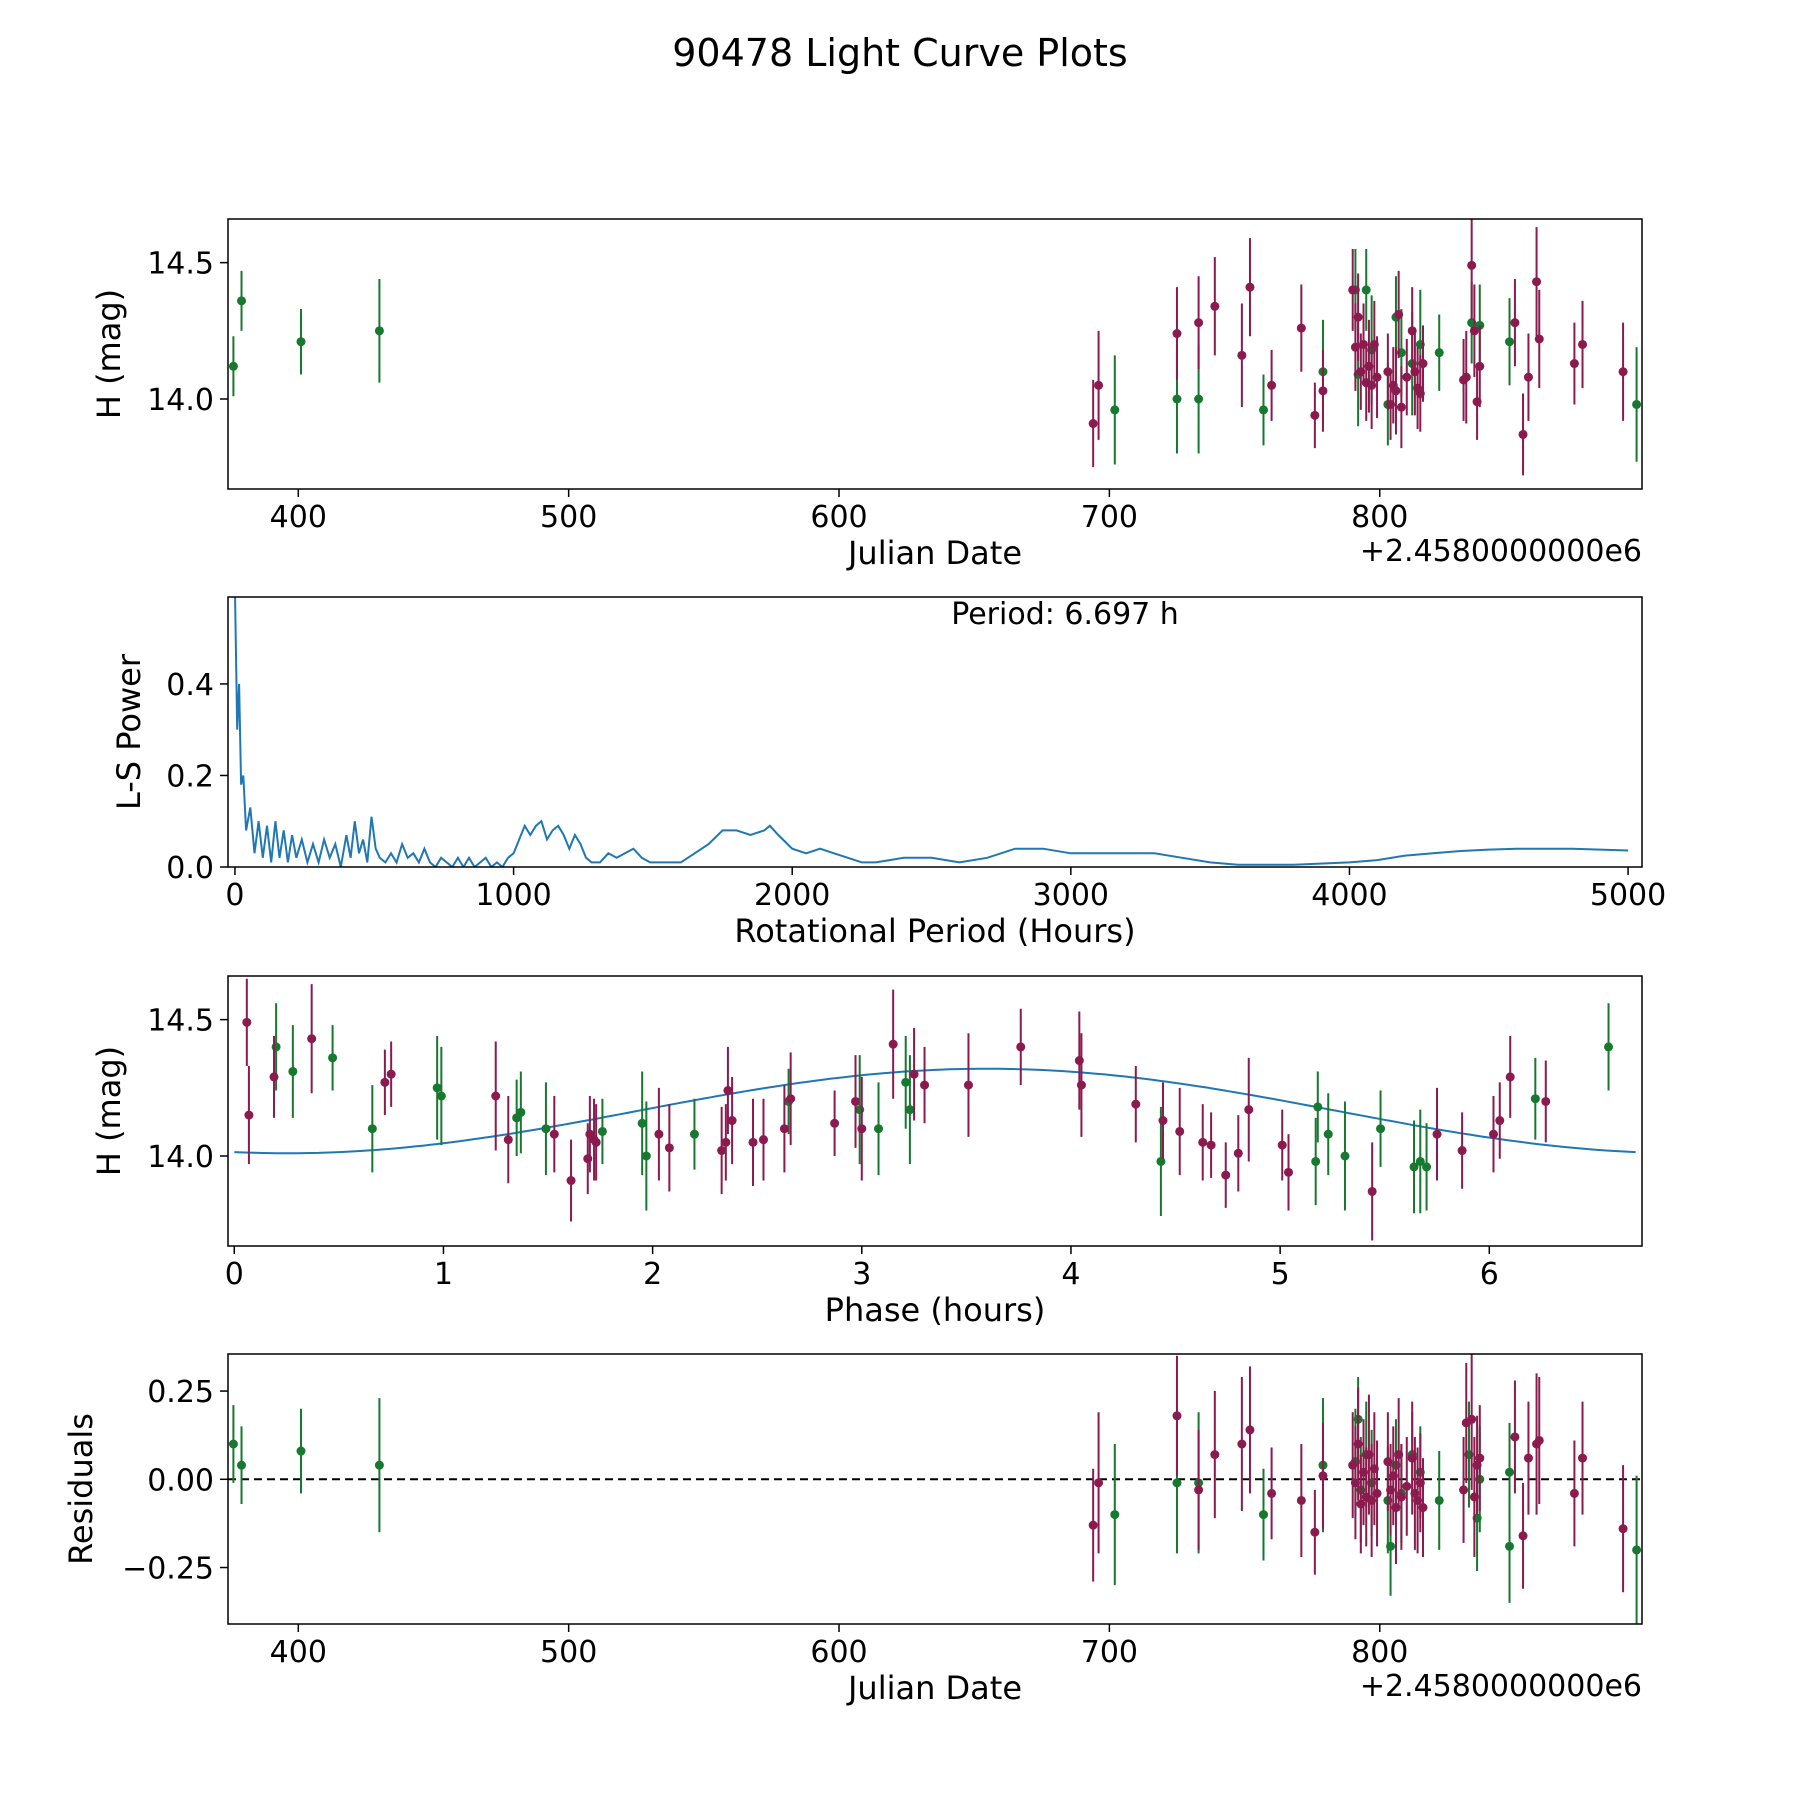 Image resolution: width=1800 pixels, height=1800 pixels. What do you see at coordinates (935, 1111) in the screenshot?
I see `fit-curve` at bounding box center [935, 1111].